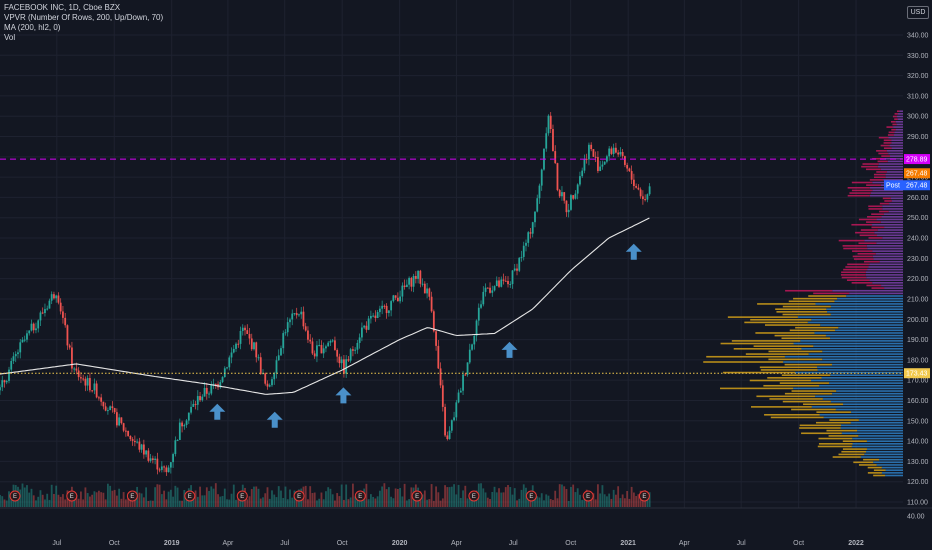 The width and height of the screenshot is (932, 550). Describe the element at coordinates (918, 12) in the screenshot. I see `currency-badge: USD` at that location.